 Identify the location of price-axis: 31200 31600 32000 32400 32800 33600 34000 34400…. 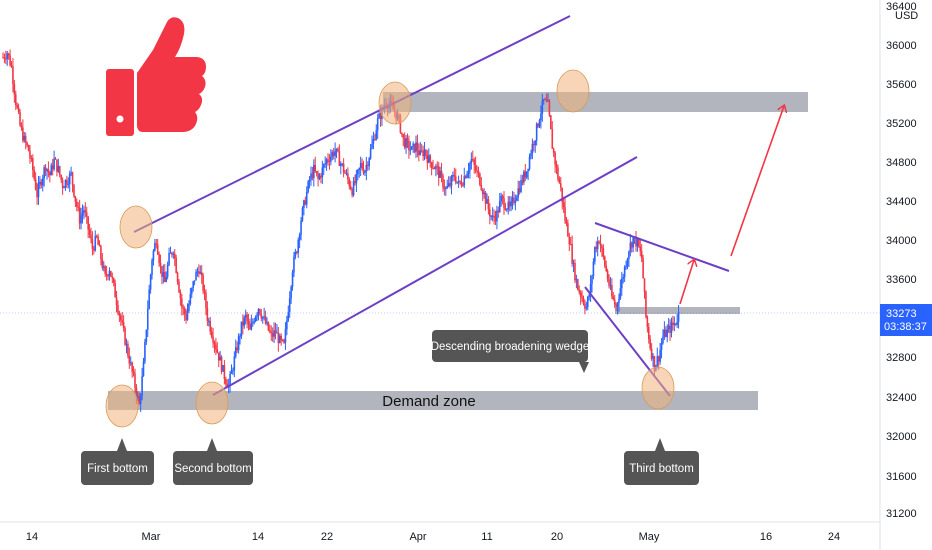
(898, 275).